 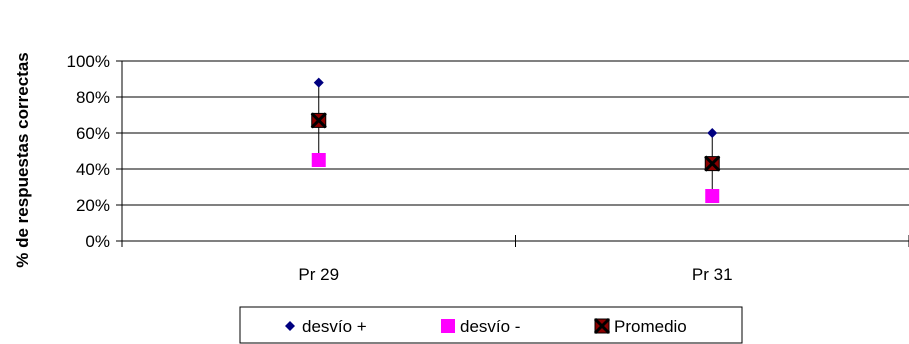 What do you see at coordinates (712, 274) in the screenshot?
I see `x-tick-label: Pr 31` at bounding box center [712, 274].